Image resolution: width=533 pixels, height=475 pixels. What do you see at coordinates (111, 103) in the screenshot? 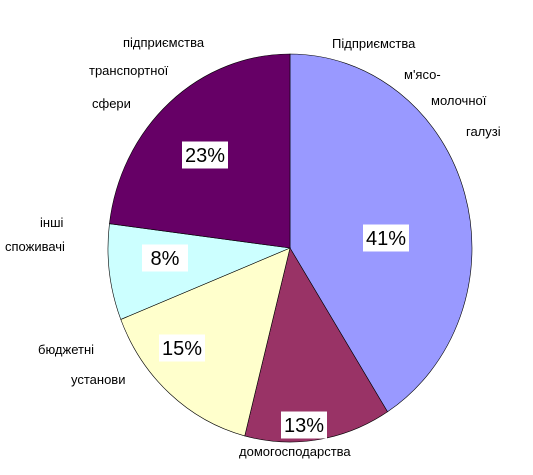
I see `category-label-transport-line3: сфери` at bounding box center [111, 103].